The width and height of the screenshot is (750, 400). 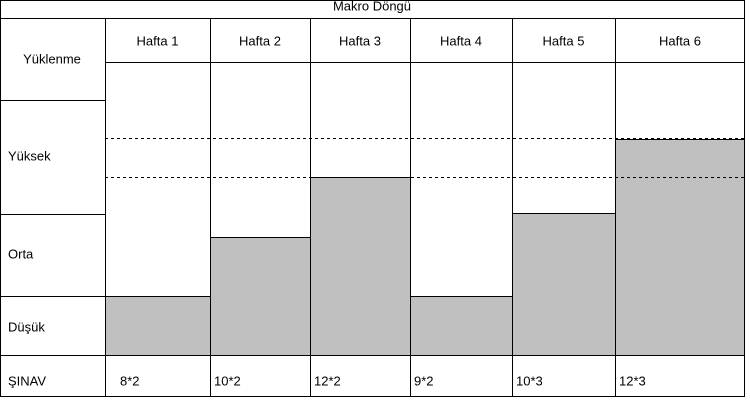 I want to click on exam-value: 10*3, so click(x=529, y=380).